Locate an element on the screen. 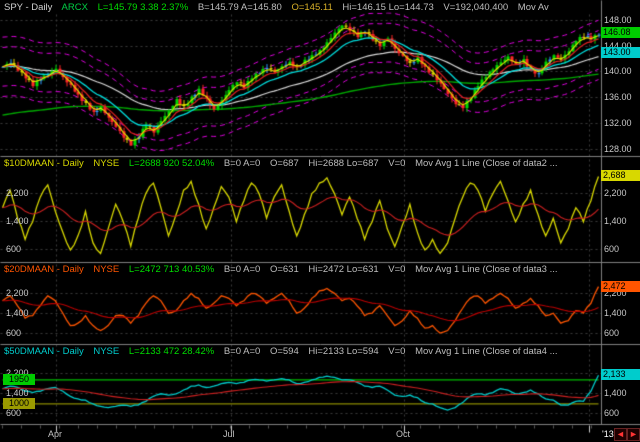  scroll-right-button: ► is located at coordinates (633, 434).